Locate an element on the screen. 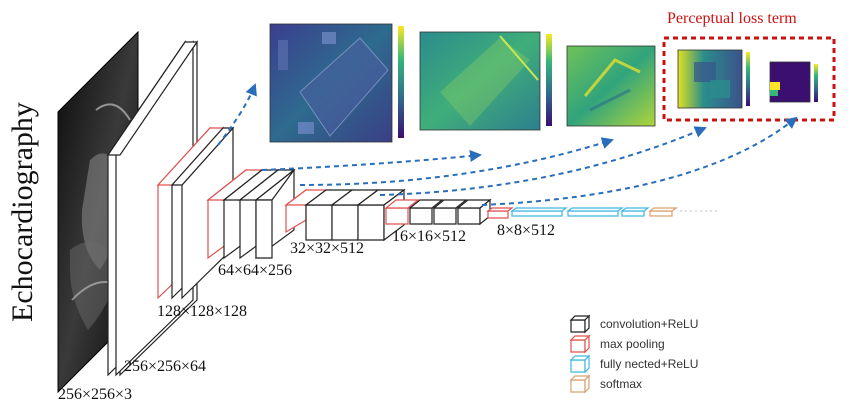 The width and height of the screenshot is (850, 414). input-modality-label: Echocardiography is located at coordinates (22, 212).